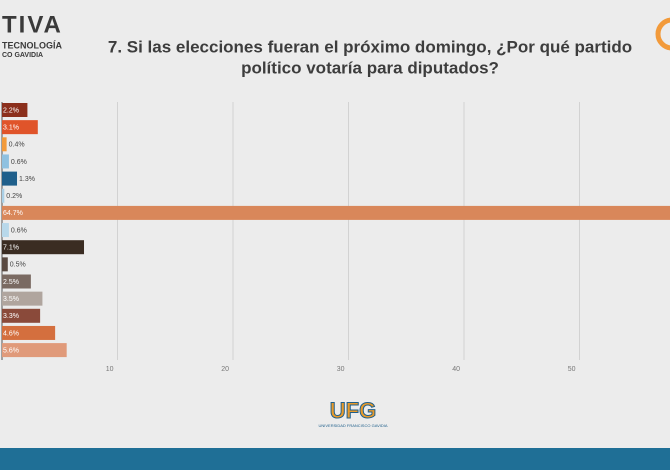 Image resolution: width=670 pixels, height=470 pixels. Describe the element at coordinates (11, 248) in the screenshot. I see `value-label: 7.1%` at that location.